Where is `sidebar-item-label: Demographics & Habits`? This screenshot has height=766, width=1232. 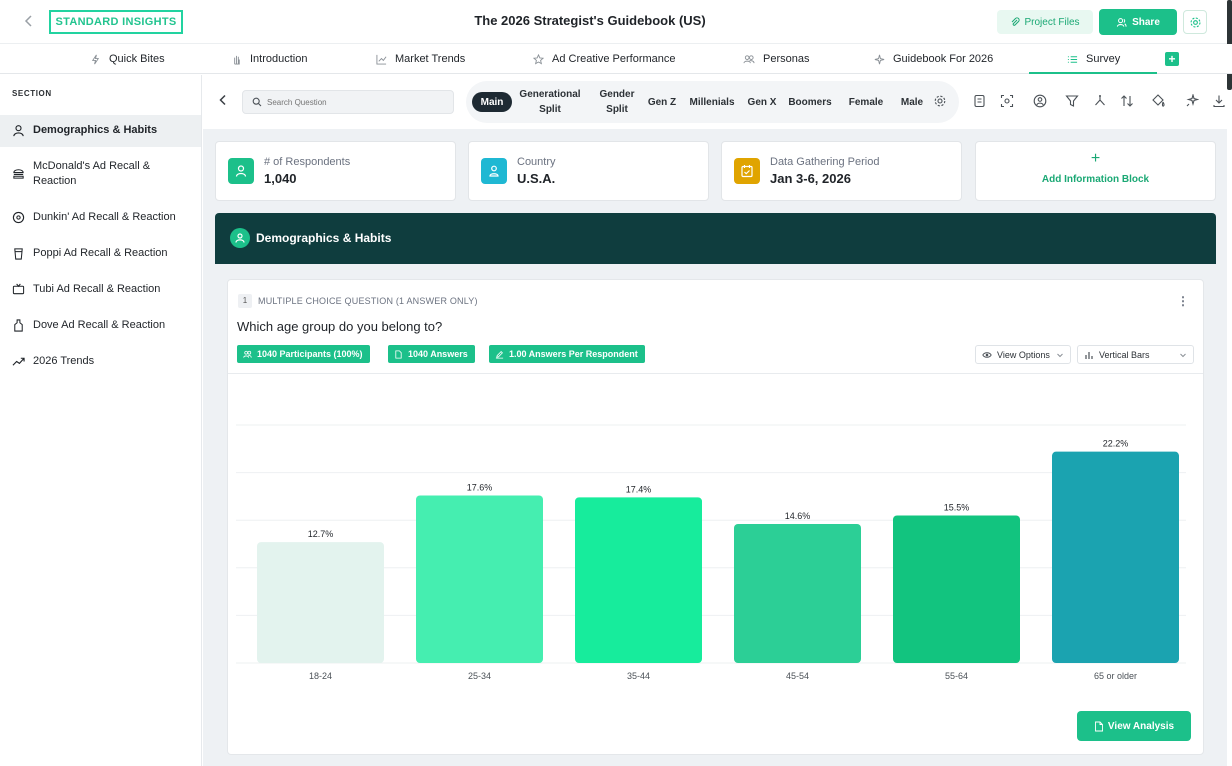
sidebar-item-label: Demographics & Habits is located at coordinates (95, 130).